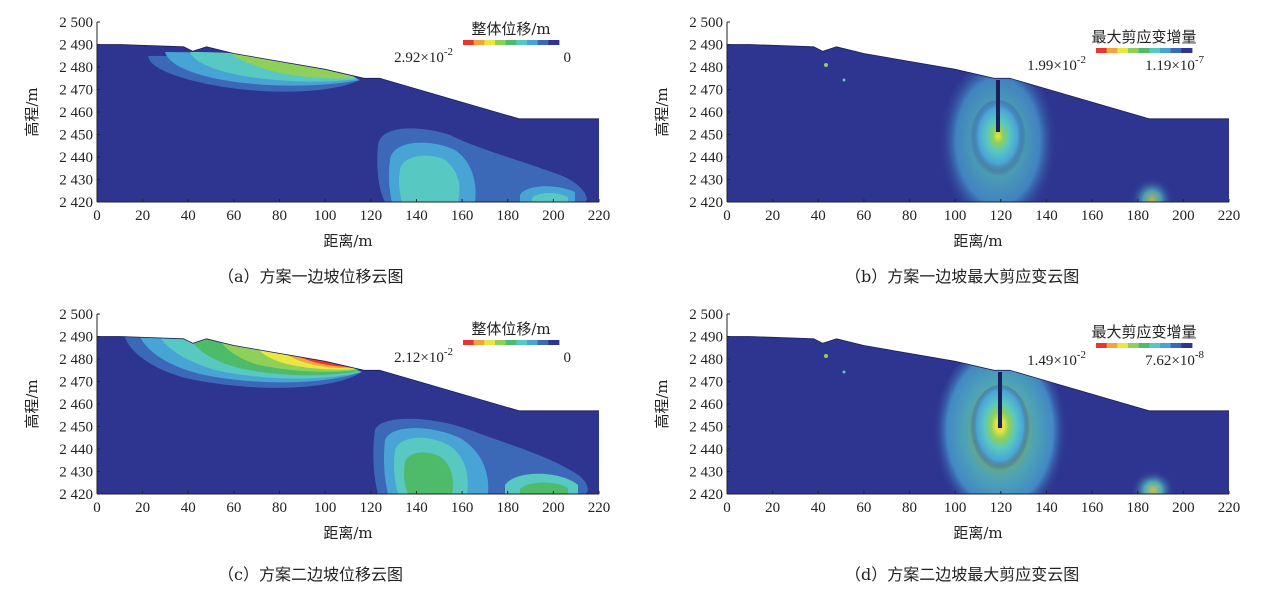  Describe the element at coordinates (1174, 359) in the screenshot. I see `legend-min-label: 7.62×10⁻⁸` at that location.